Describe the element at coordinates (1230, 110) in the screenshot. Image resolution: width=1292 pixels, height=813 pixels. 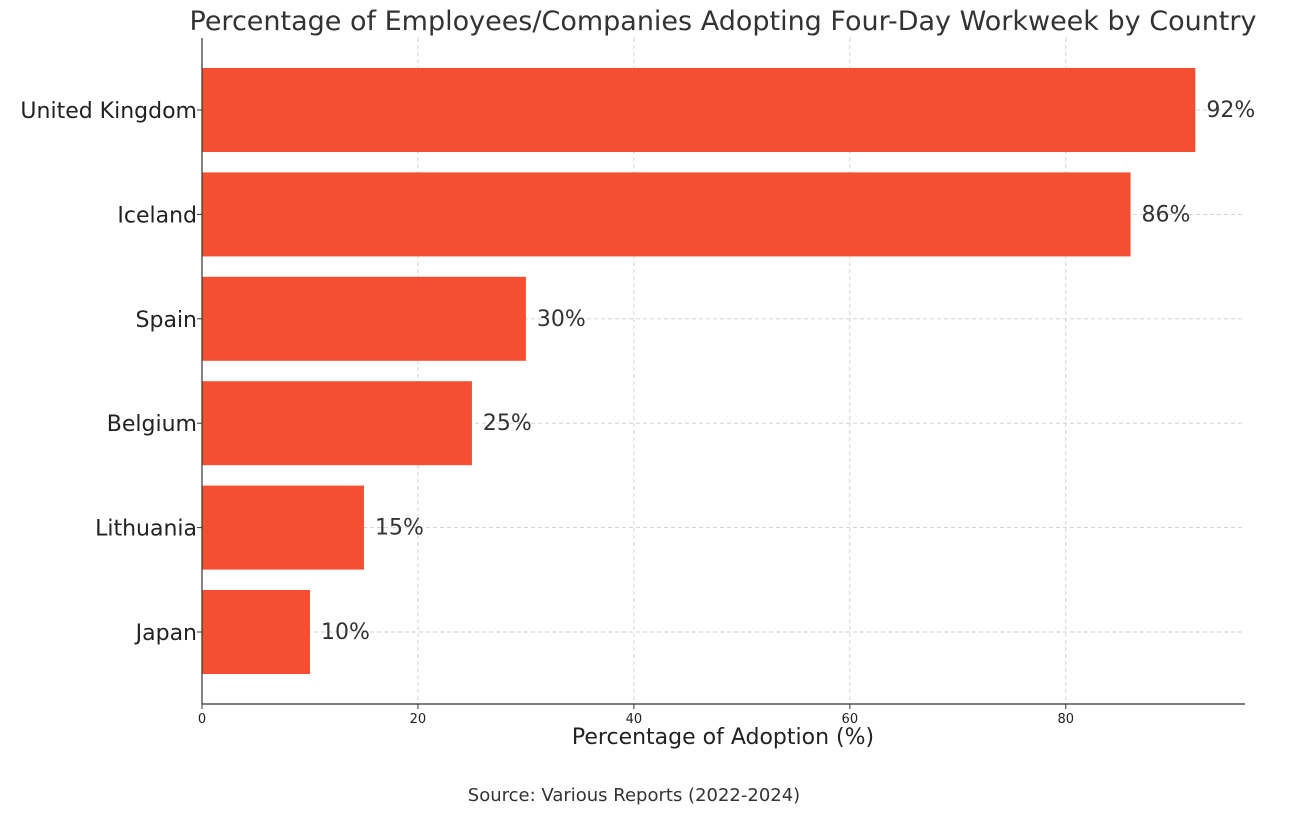
I see `data-label: 92%` at that location.